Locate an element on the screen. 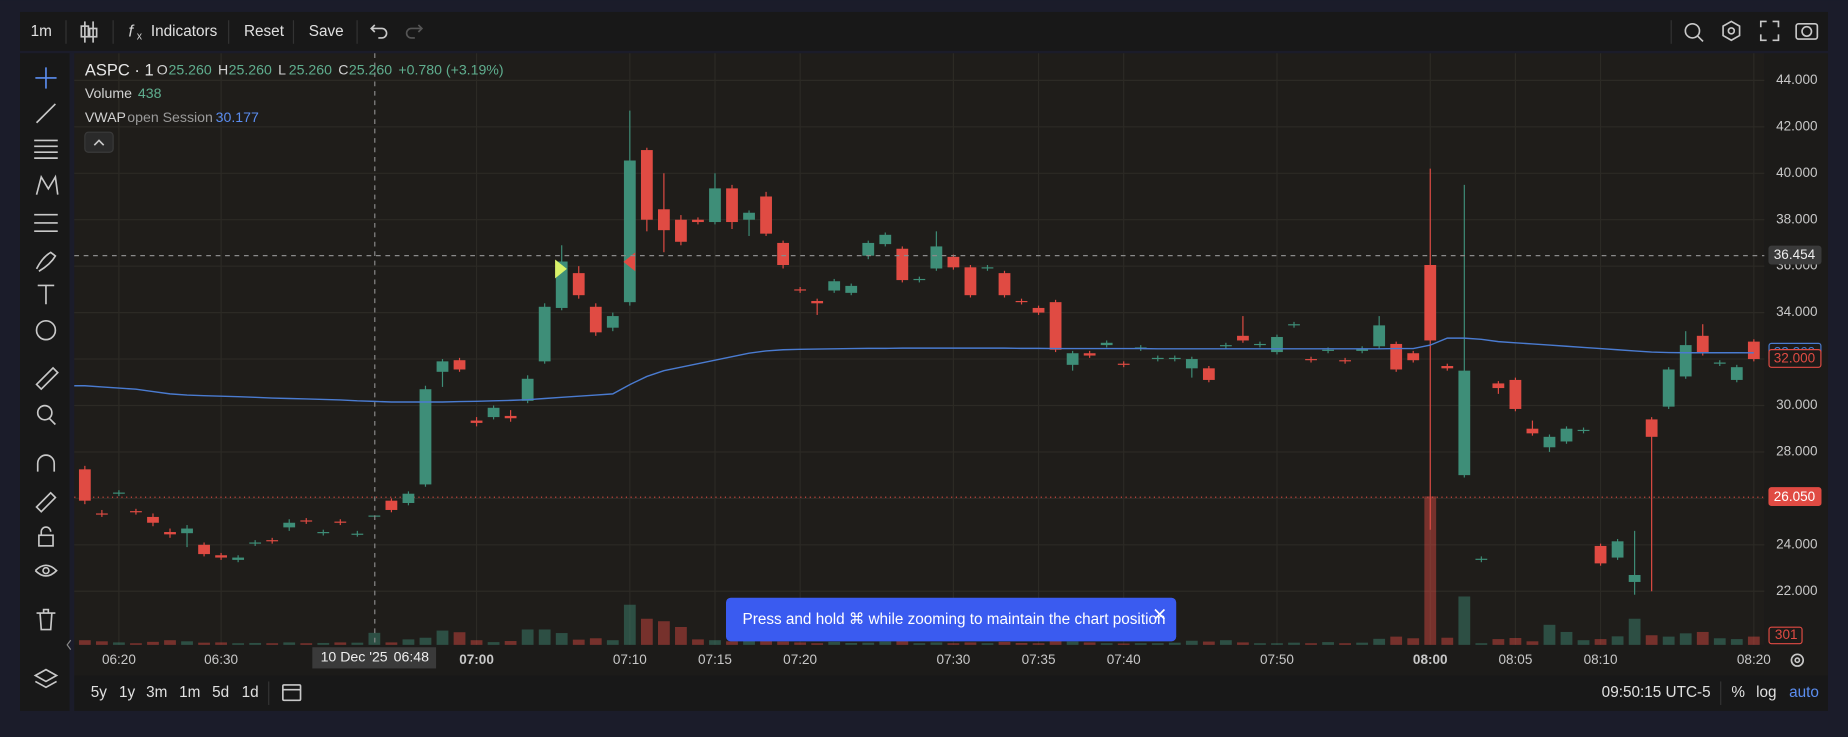  date-range-button is located at coordinates (292, 693).